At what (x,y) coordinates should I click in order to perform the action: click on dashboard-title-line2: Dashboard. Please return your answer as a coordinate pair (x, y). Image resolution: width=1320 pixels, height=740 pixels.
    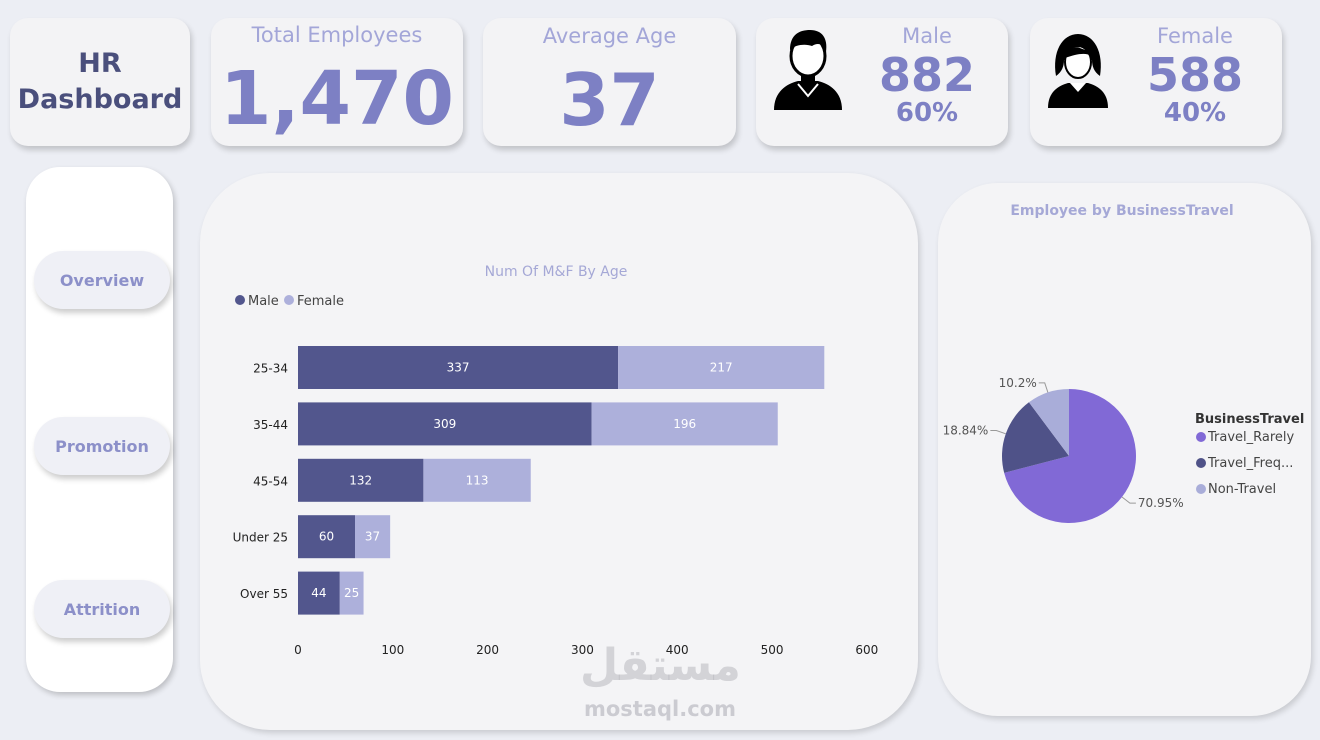
    Looking at the image, I should click on (100, 99).